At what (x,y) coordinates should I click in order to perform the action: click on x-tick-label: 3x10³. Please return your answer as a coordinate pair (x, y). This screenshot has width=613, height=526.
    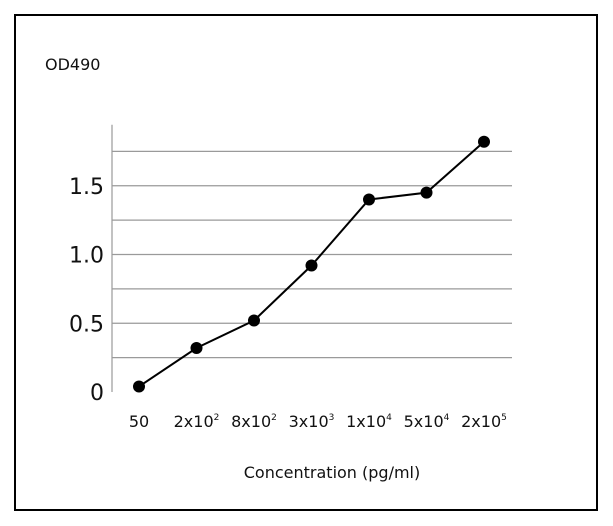
    Looking at the image, I should click on (312, 421).